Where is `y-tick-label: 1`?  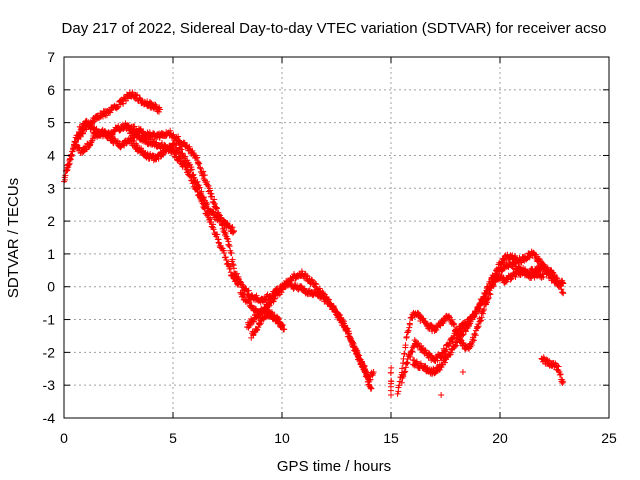 y-tick-label: 1 is located at coordinates (51, 254).